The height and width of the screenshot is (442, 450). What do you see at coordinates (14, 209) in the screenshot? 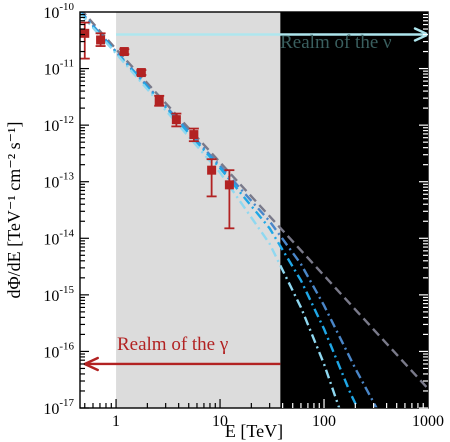
I see `y-axis-label: dΦ/dE [TeV⁻¹ cm⁻² s⁻¹]` at bounding box center [14, 209].